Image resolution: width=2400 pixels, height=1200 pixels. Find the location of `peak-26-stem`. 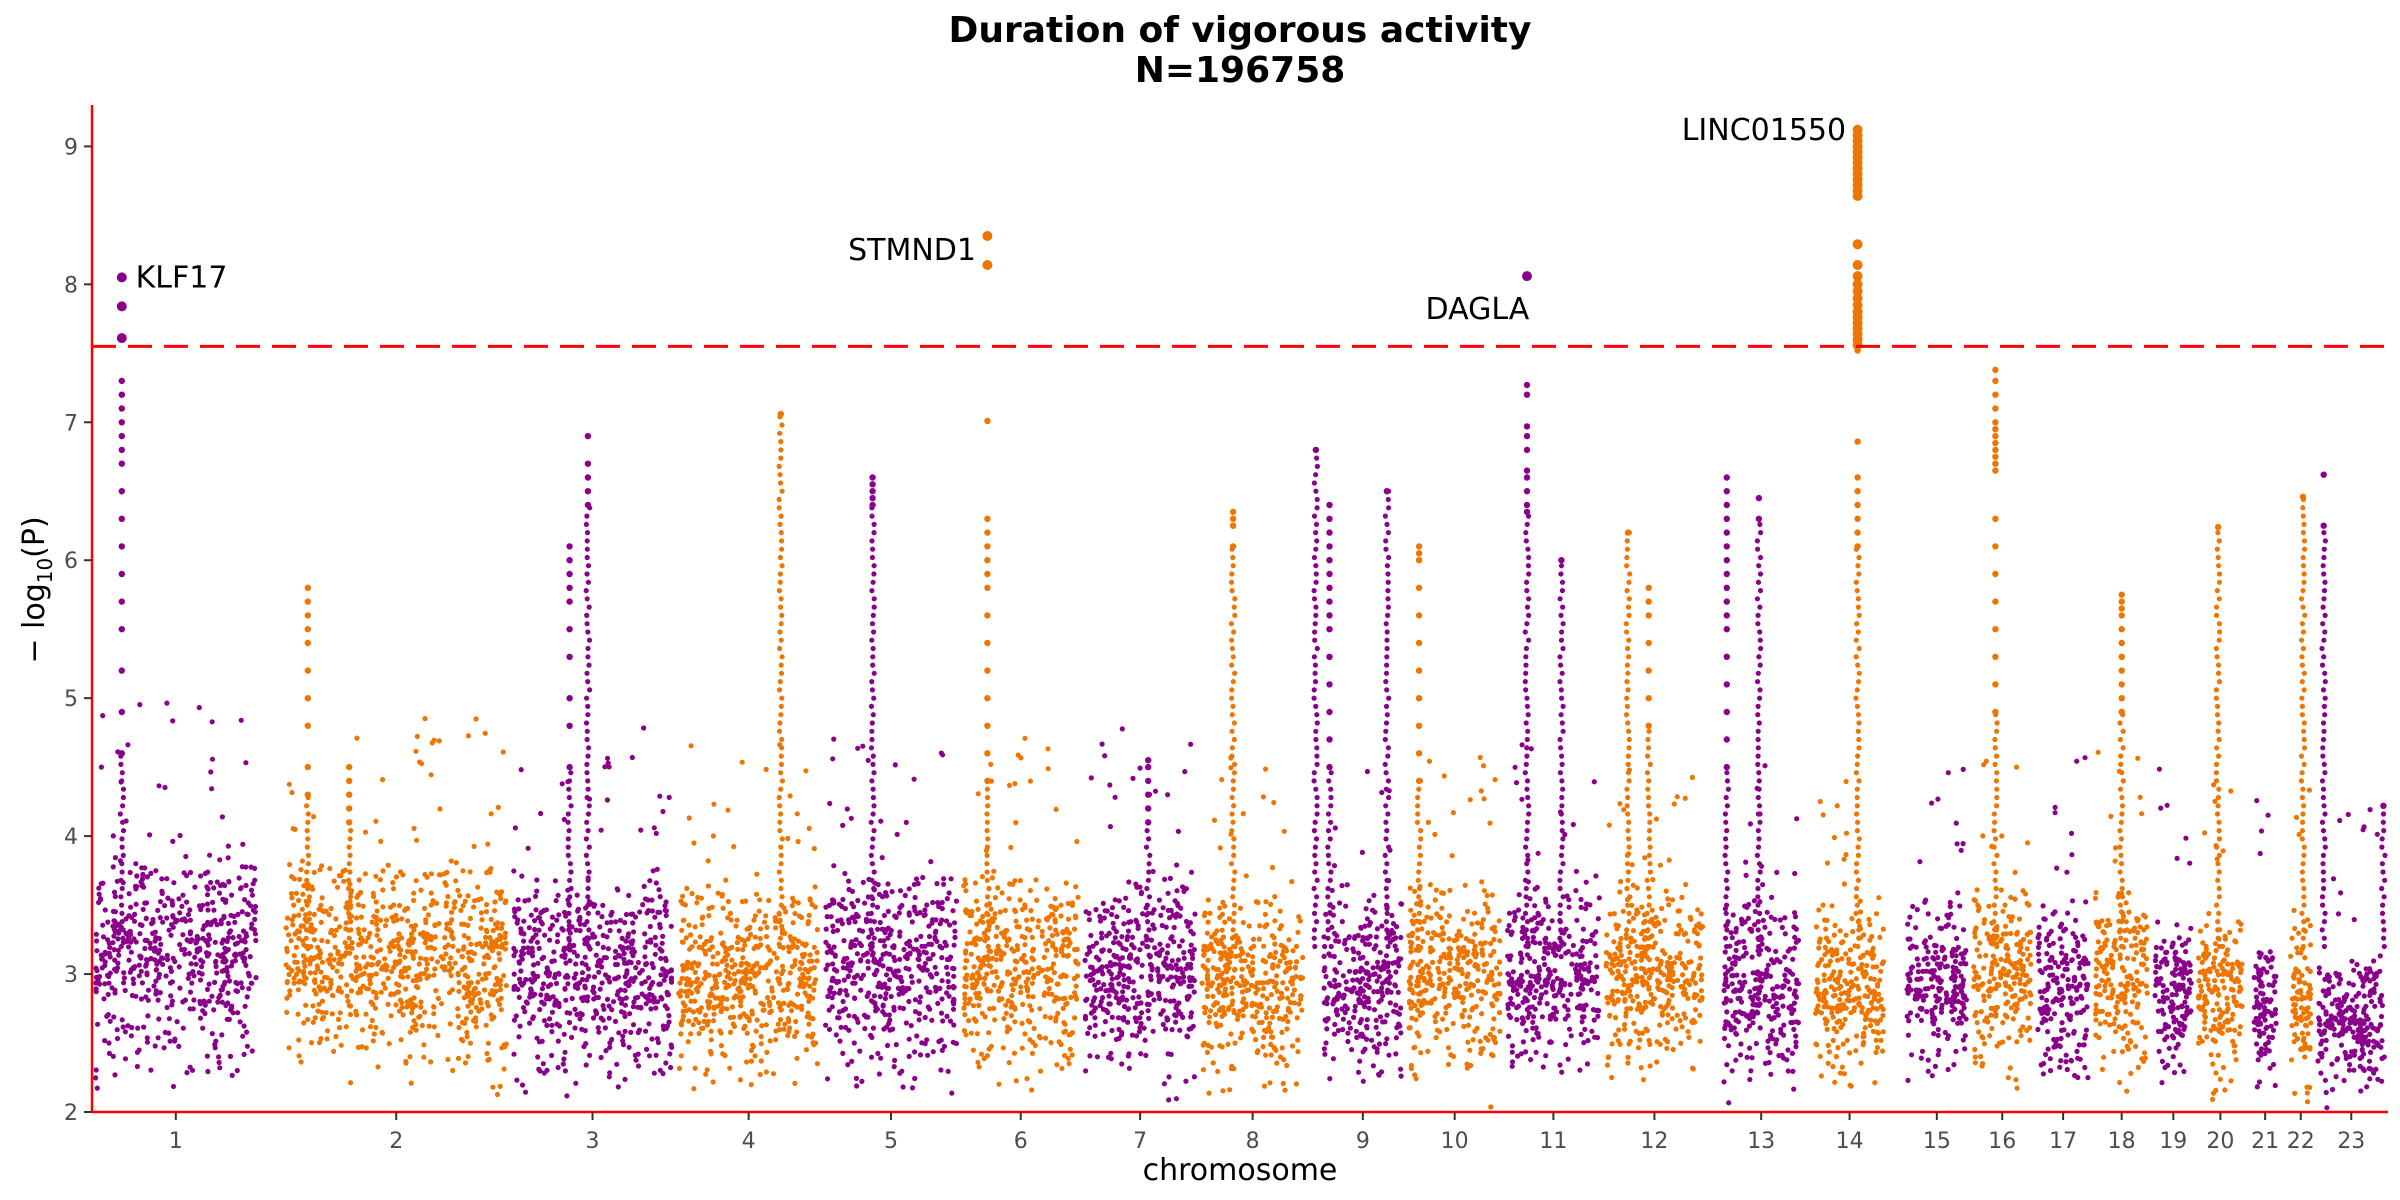

peak-26-stem is located at coordinates (2383, 880).